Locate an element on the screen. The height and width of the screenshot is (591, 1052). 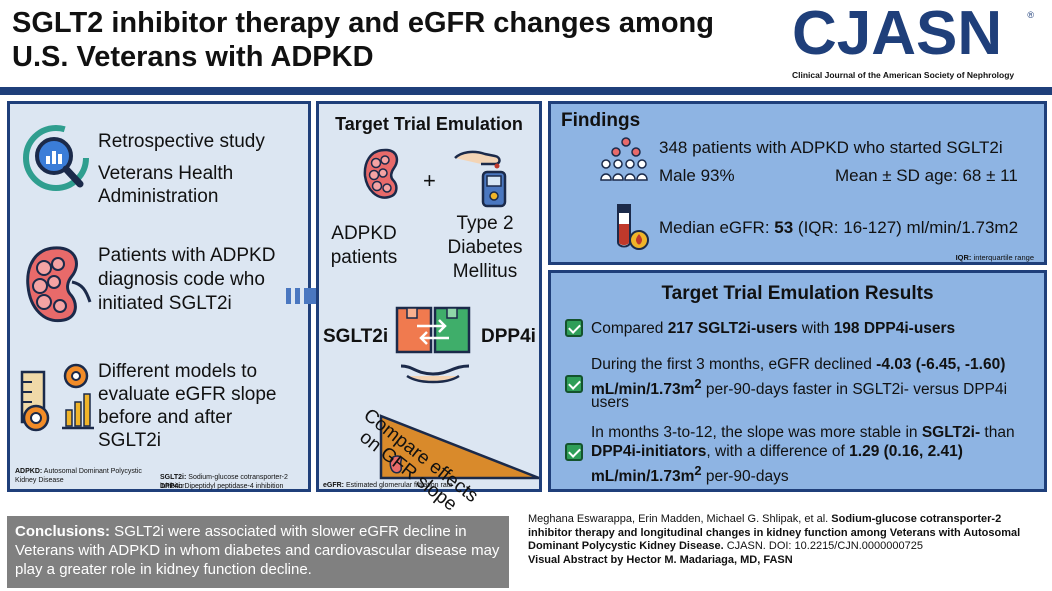
design-line: Patients with ADPKD is located at coordinates (187, 255).